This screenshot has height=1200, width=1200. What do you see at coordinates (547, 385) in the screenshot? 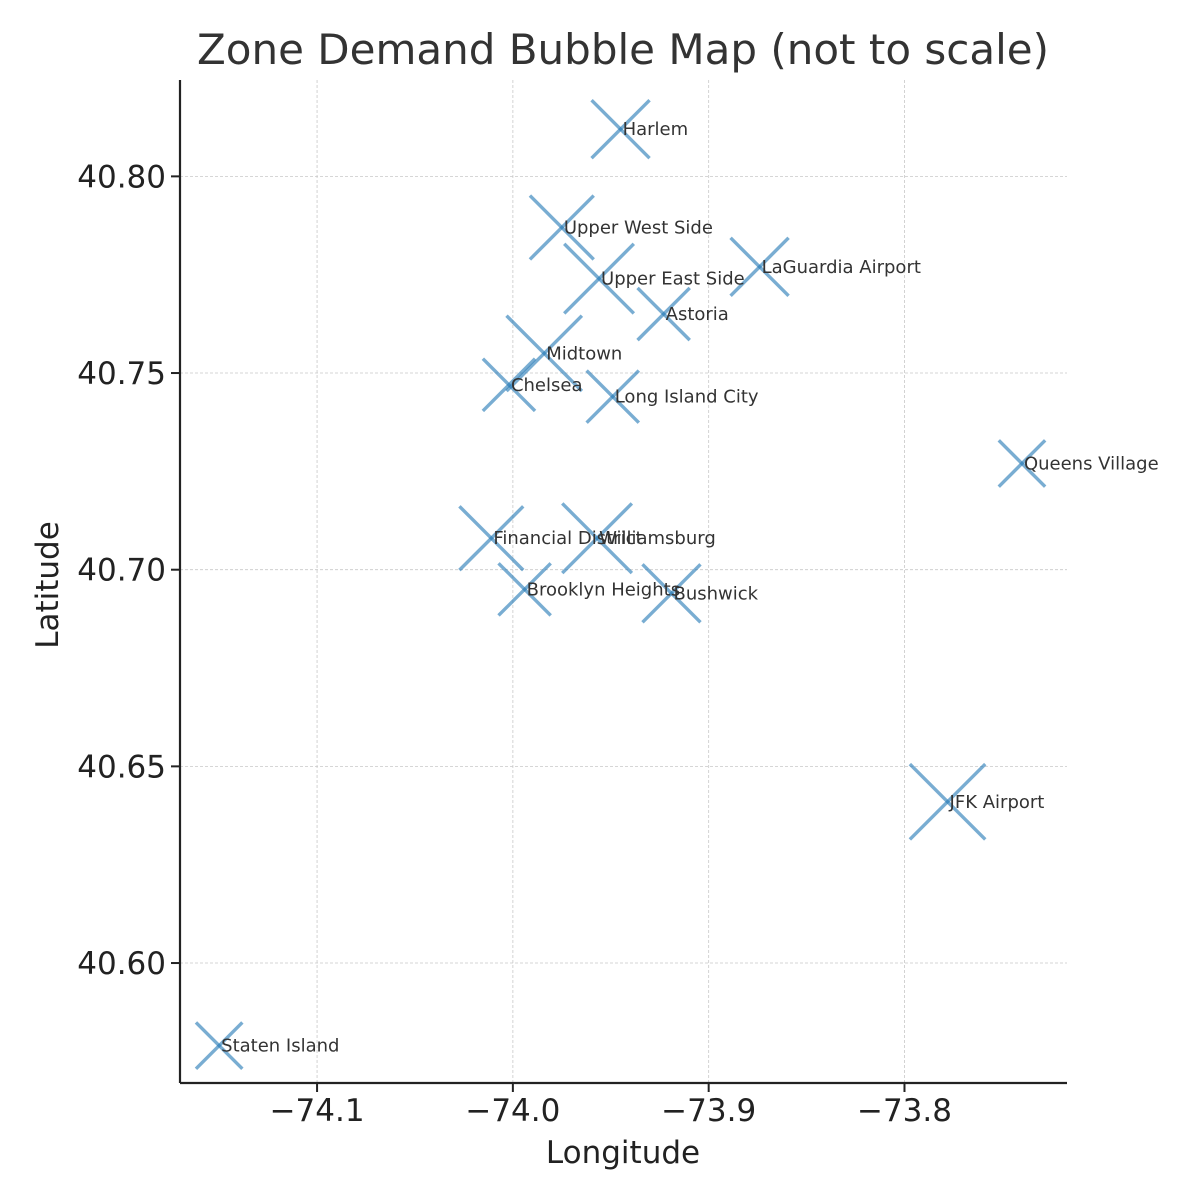
I see `data-point-label: Chelsea` at bounding box center [547, 385].